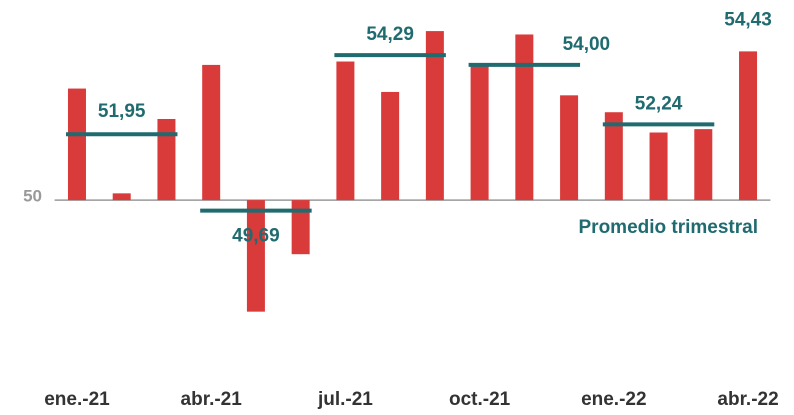  What do you see at coordinates (77, 399) in the screenshot?
I see `x-tick-label: ene.-21` at bounding box center [77, 399].